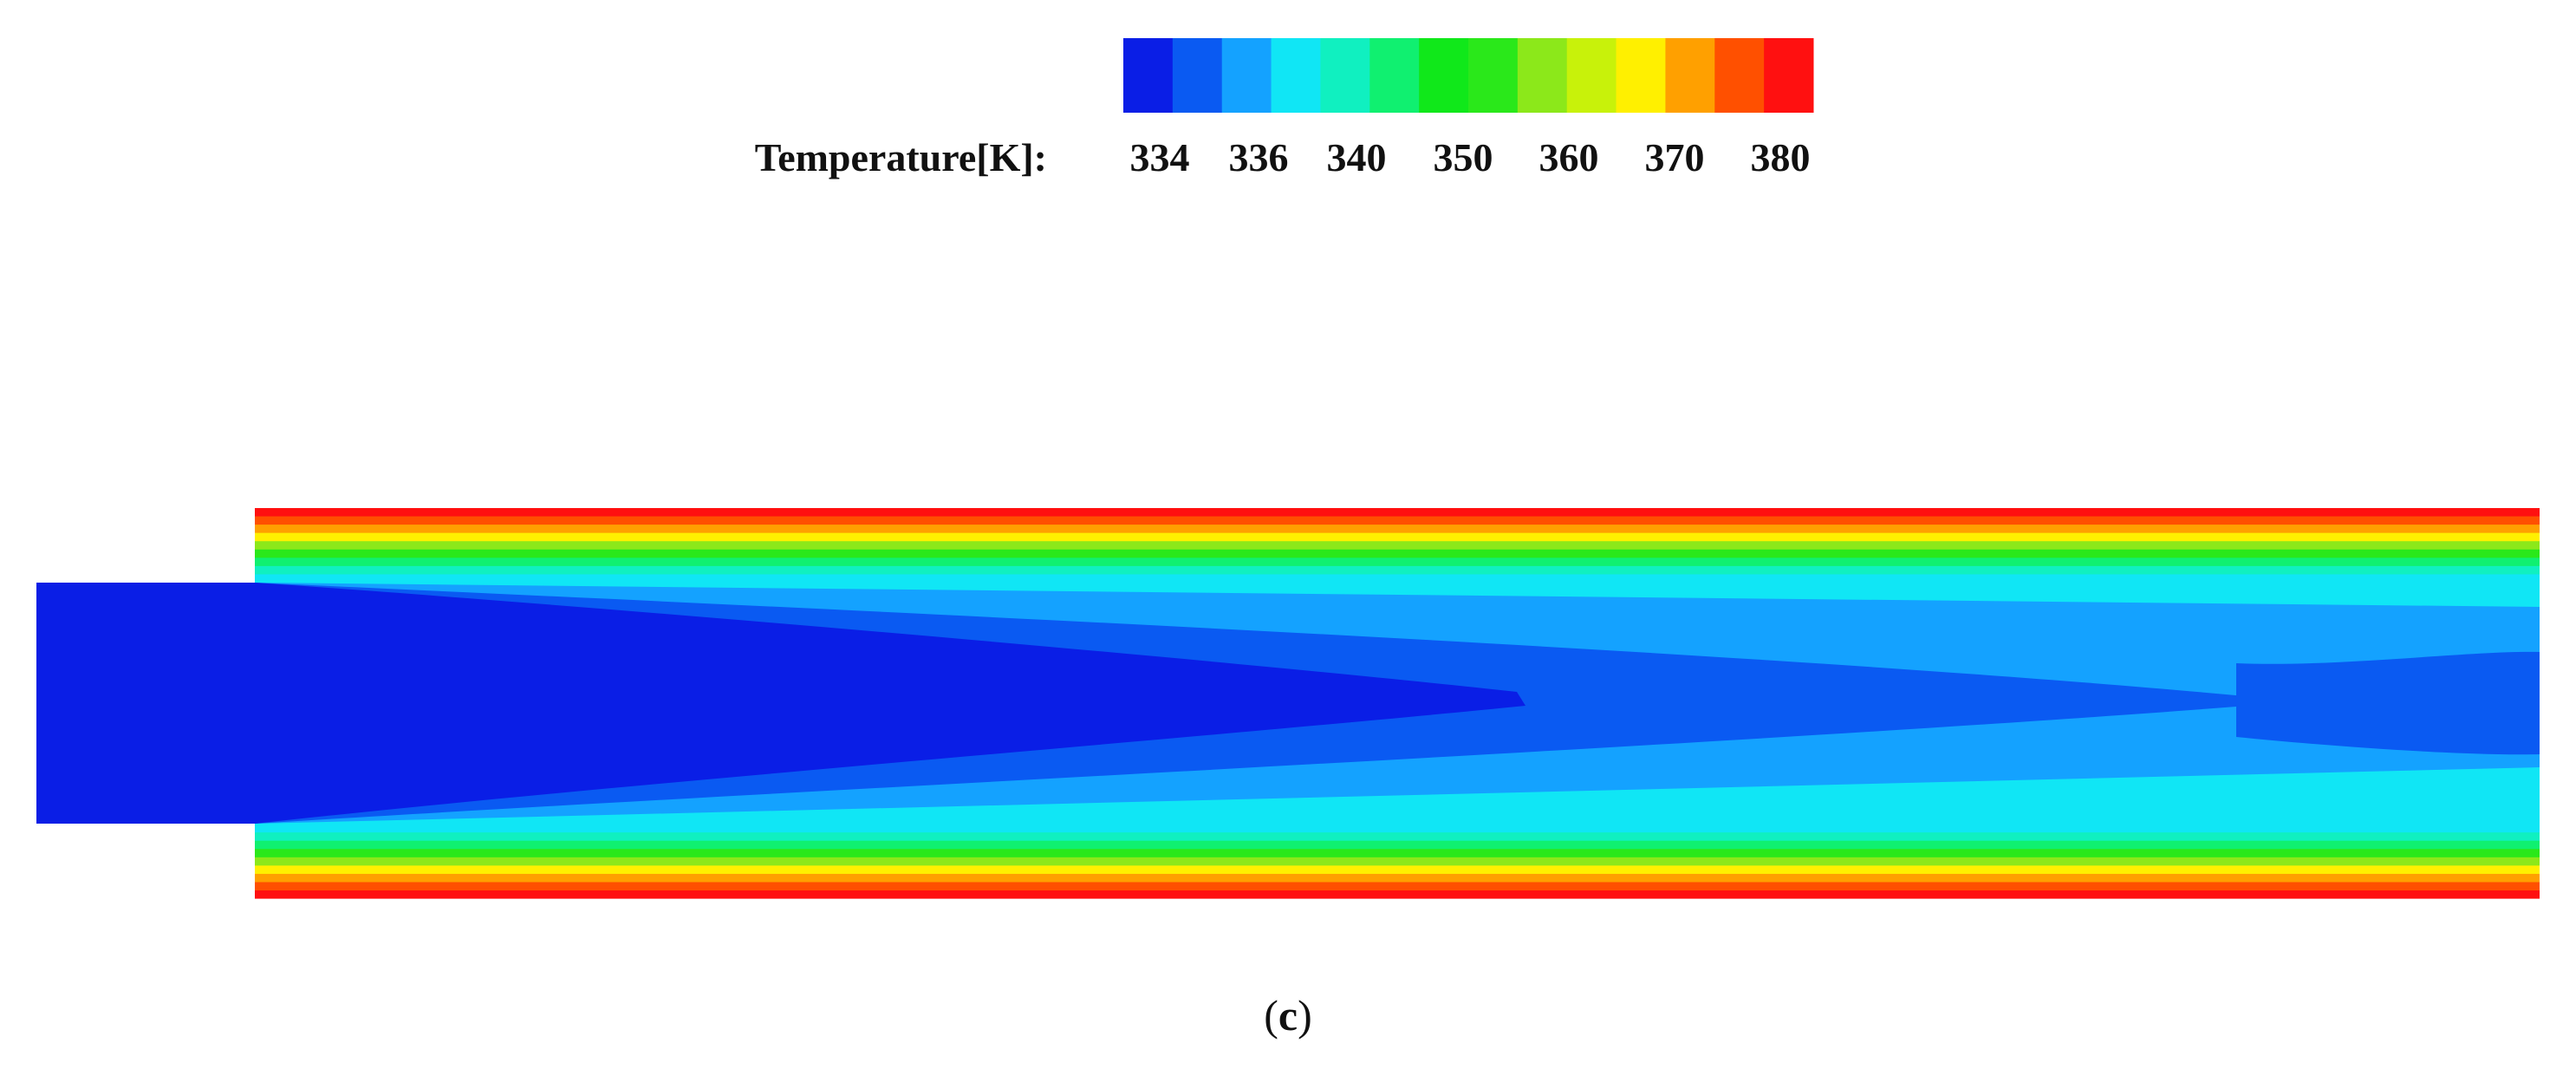 The width and height of the screenshot is (2576, 1082). I want to click on cold-jet-core, so click(780, 703).